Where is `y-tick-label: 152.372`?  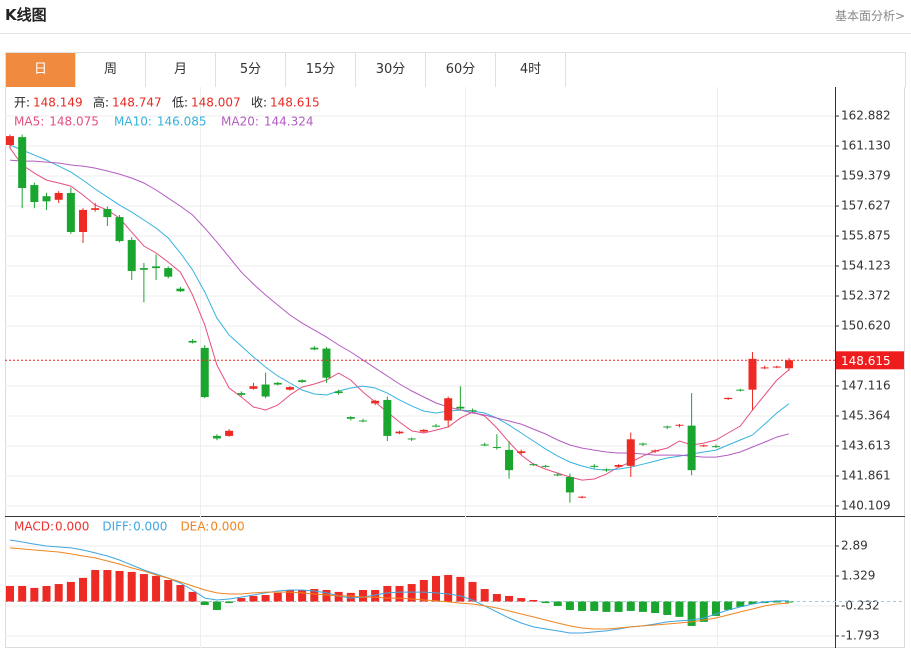 y-tick-label: 152.372 is located at coordinates (866, 295).